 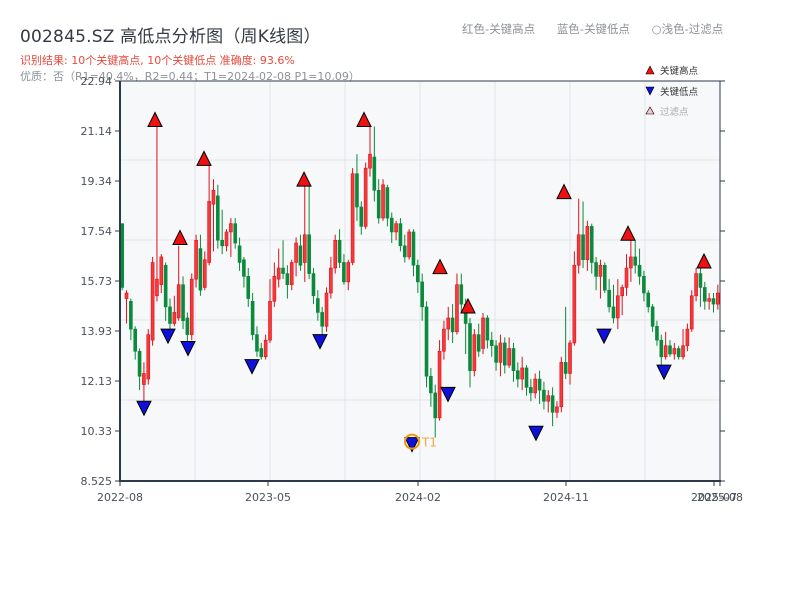 I want to click on x-tick-label: 2023-05, so click(x=268, y=497).